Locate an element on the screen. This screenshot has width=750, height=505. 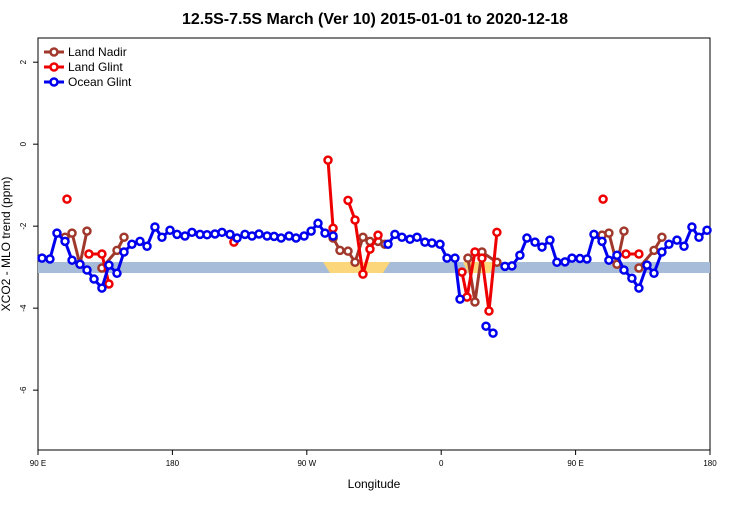
x-tick-label: 0 is located at coordinates (441, 463).